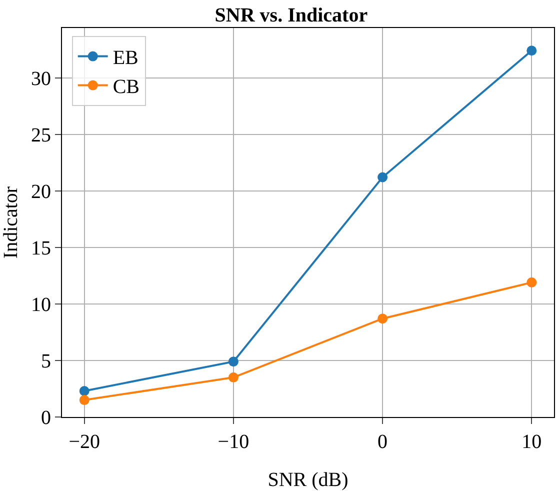 This screenshot has width=560, height=491. I want to click on x-tick-label: 10, so click(532, 442).